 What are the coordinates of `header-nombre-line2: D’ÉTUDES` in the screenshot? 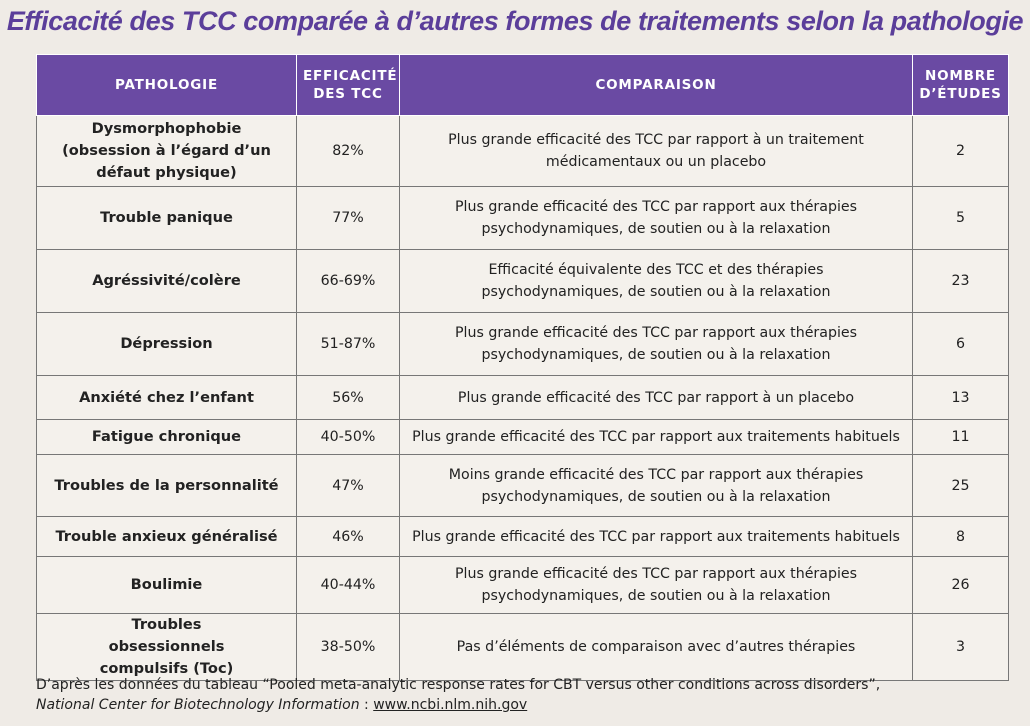 It's located at (960, 94).